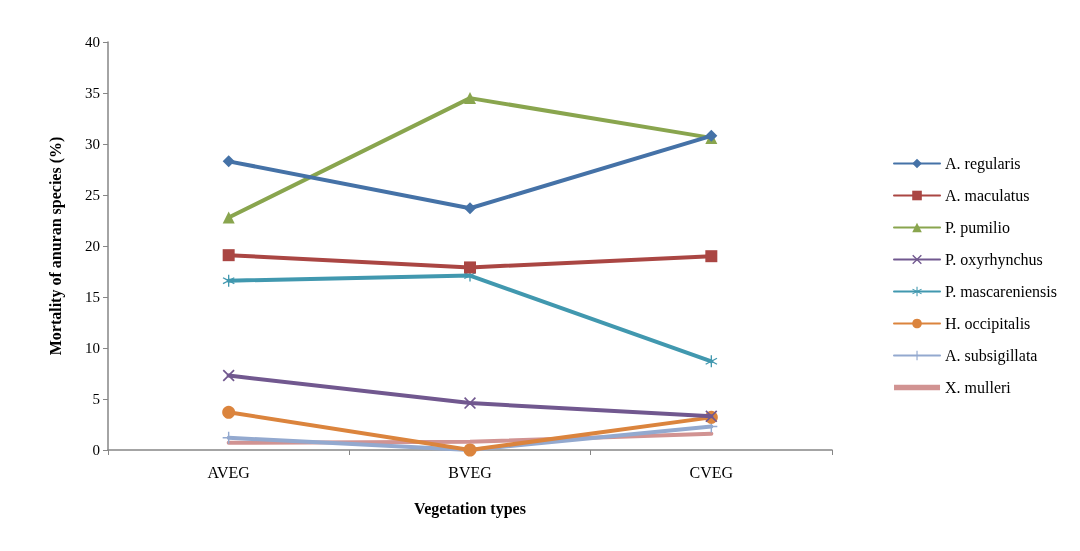  I want to click on legend-label: P. oxyrhynchus, so click(994, 260).